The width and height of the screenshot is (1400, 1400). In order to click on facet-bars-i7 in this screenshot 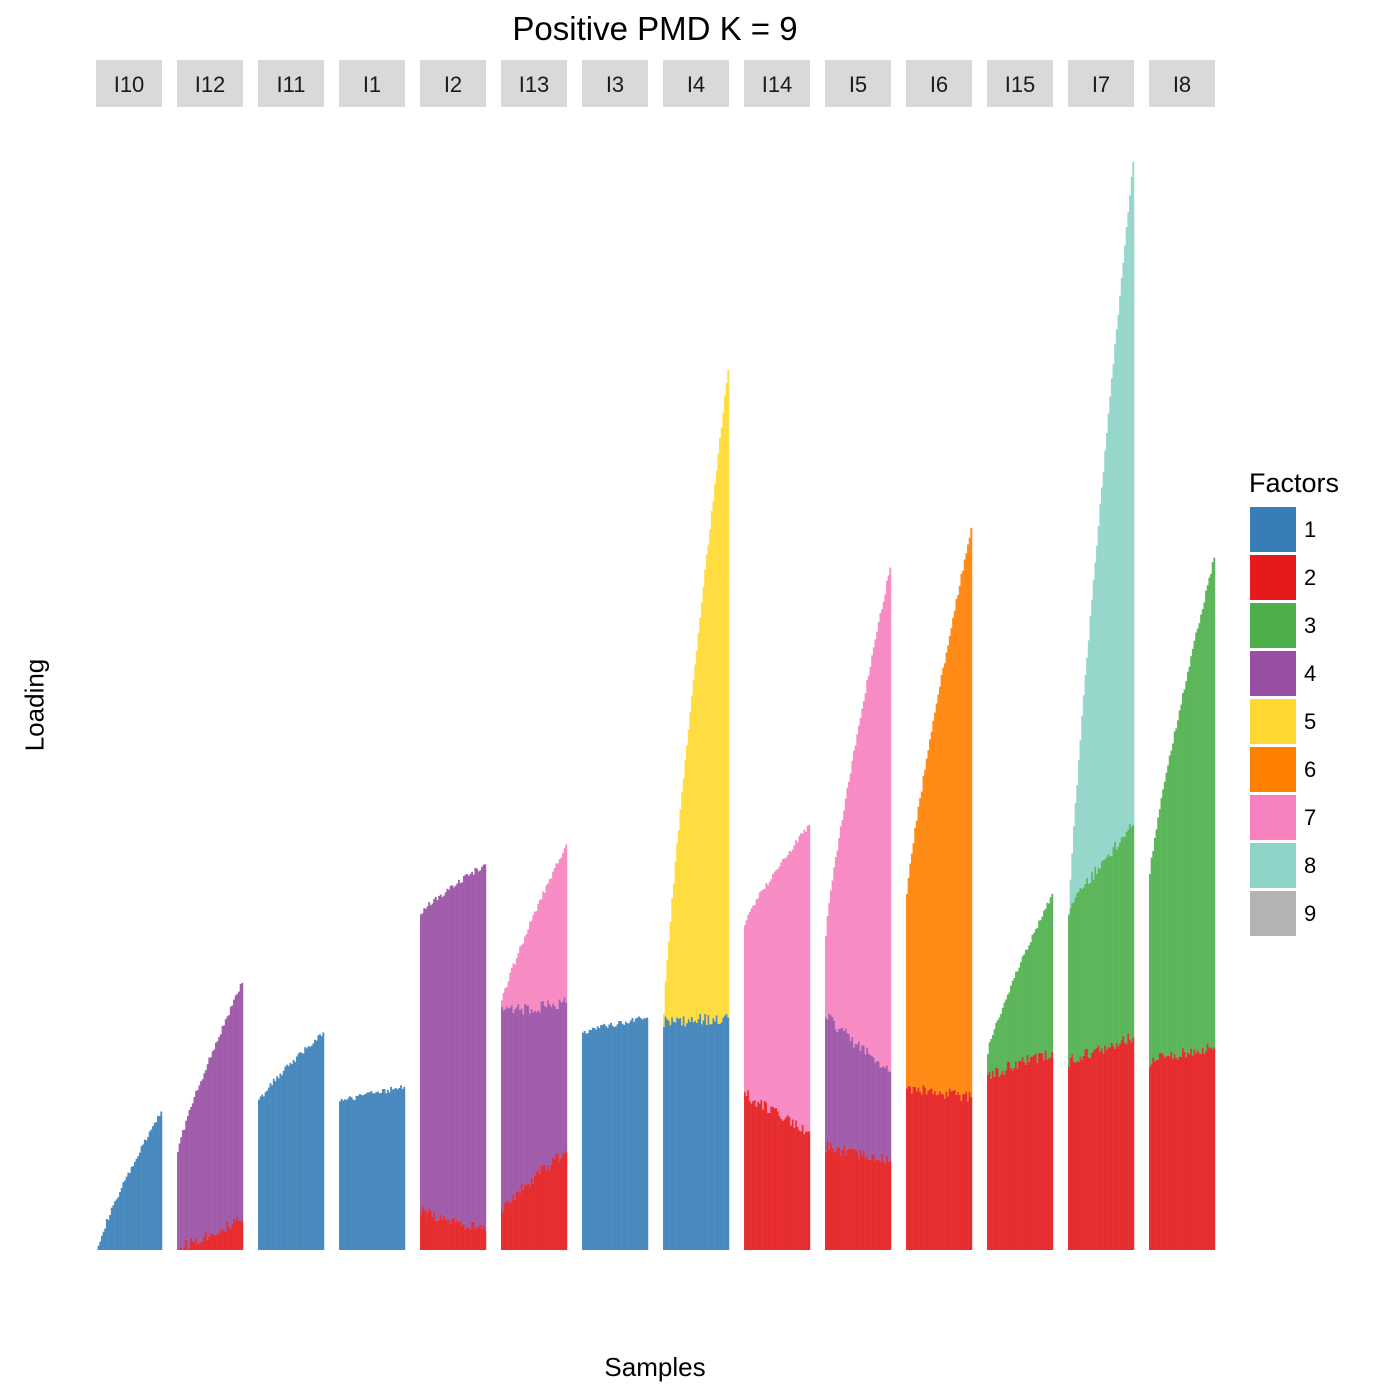, I will do `click(1101, 706)`.